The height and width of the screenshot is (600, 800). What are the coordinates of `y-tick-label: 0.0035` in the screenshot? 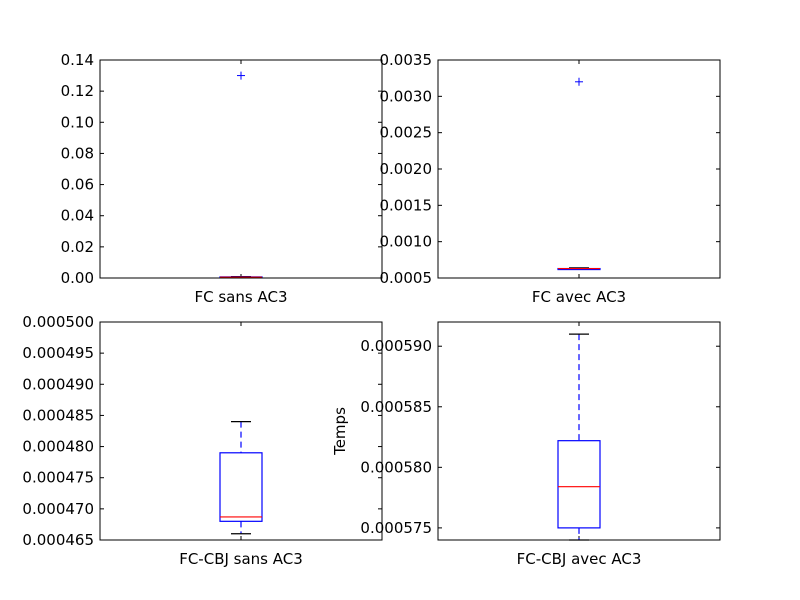 It's located at (406, 60).